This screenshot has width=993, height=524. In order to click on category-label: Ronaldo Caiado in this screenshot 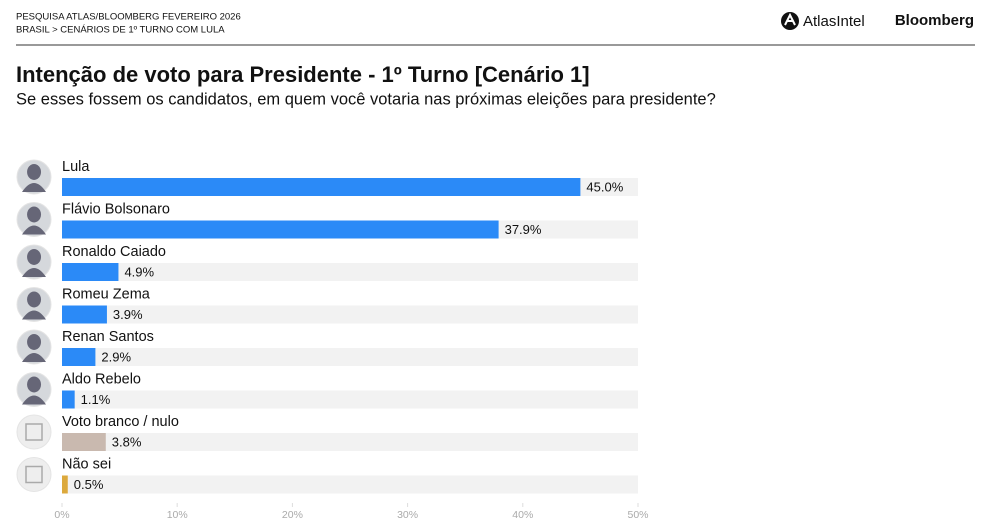, I will do `click(114, 252)`.